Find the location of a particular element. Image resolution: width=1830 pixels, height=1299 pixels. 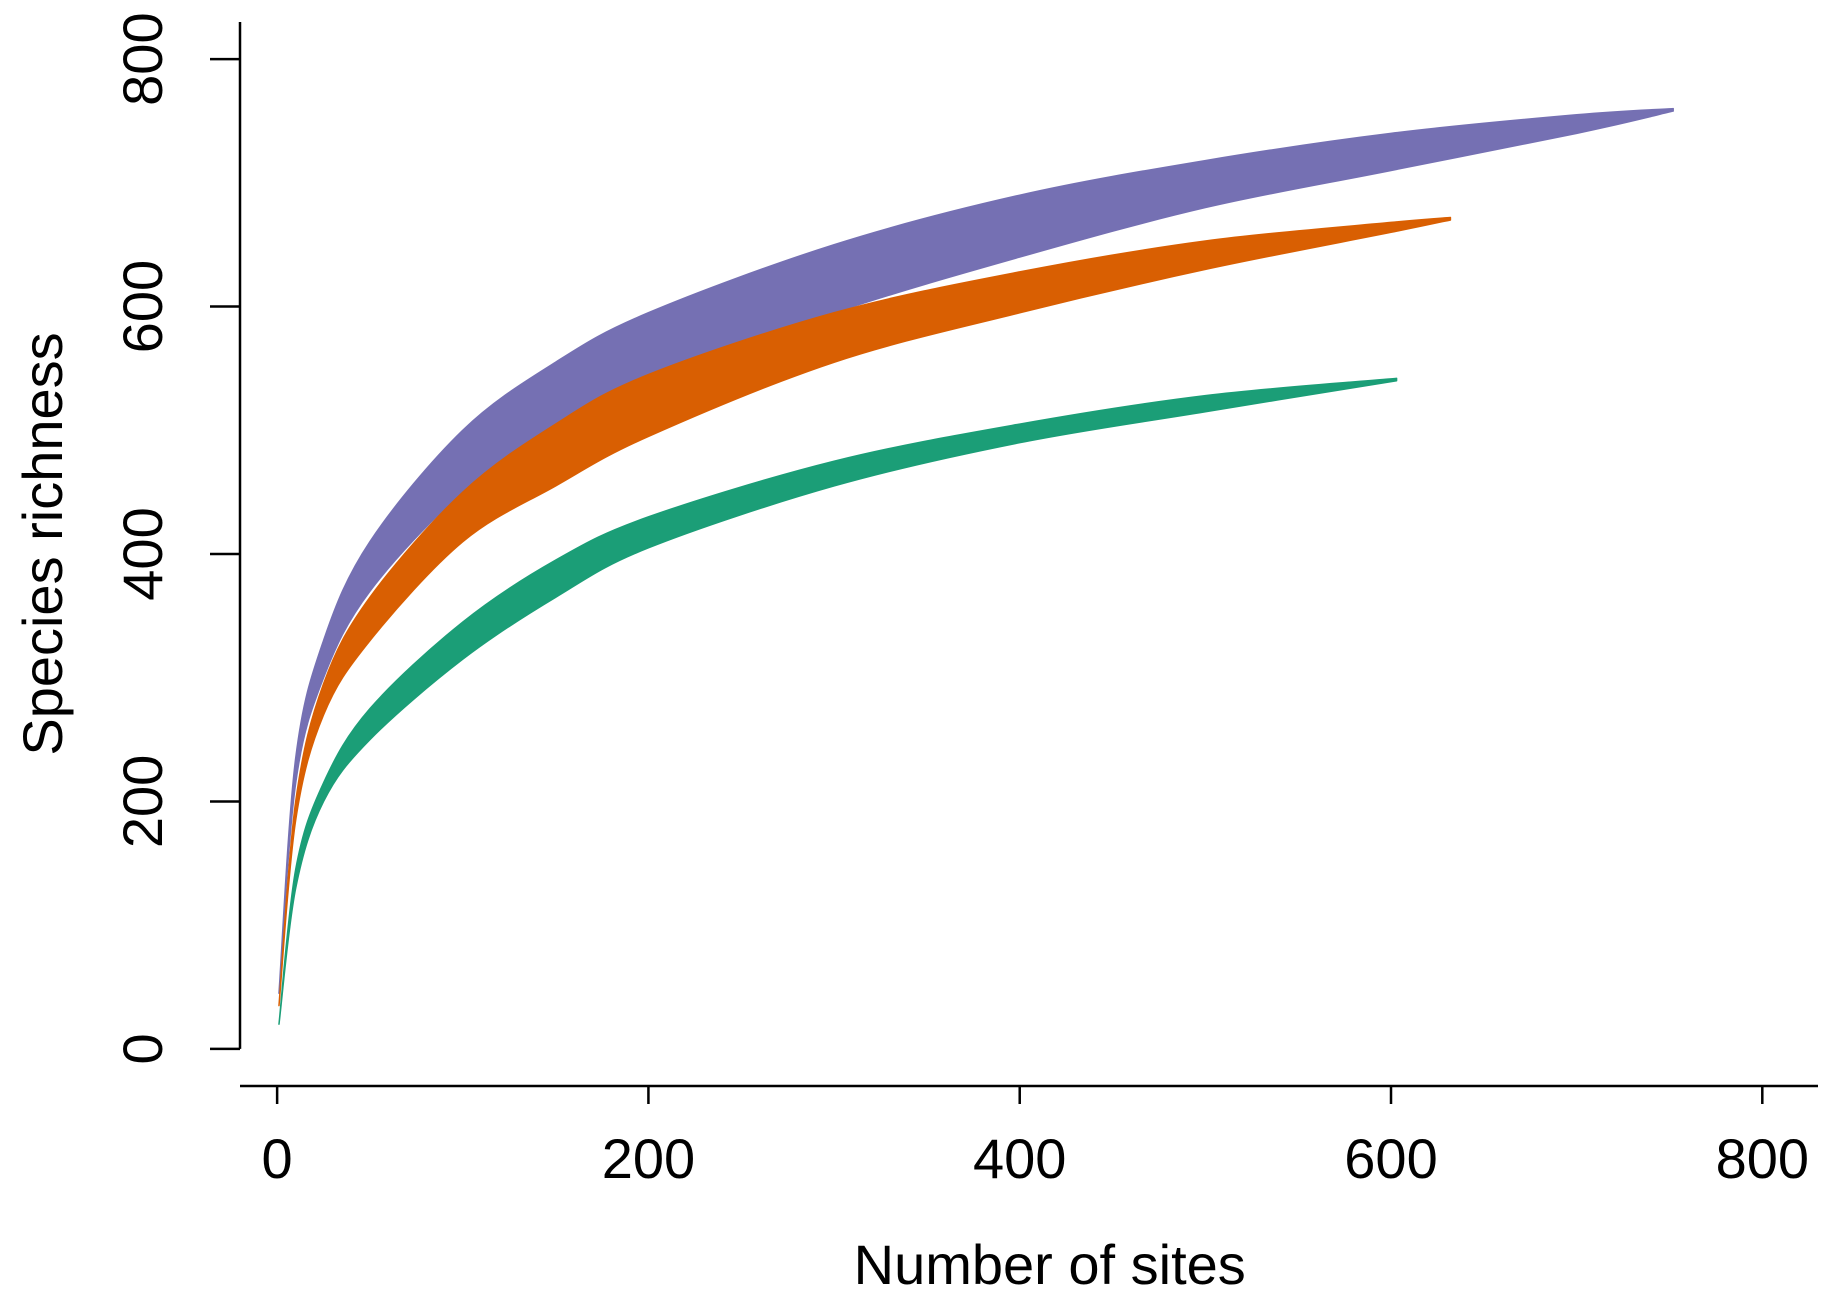

y-tick-label: 400 is located at coordinates (142, 553).